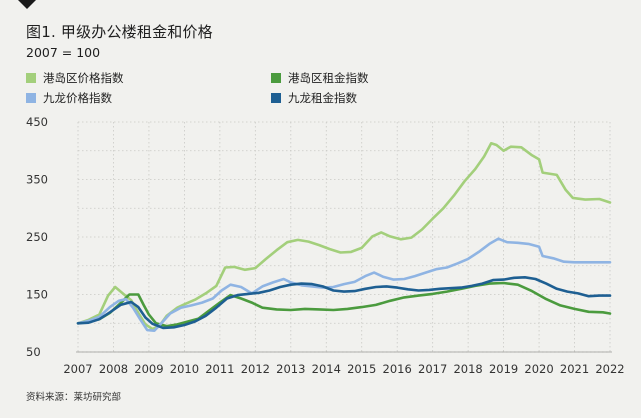 This screenshot has height=418, width=641. I want to click on x-tick-label: 2014, so click(326, 369).